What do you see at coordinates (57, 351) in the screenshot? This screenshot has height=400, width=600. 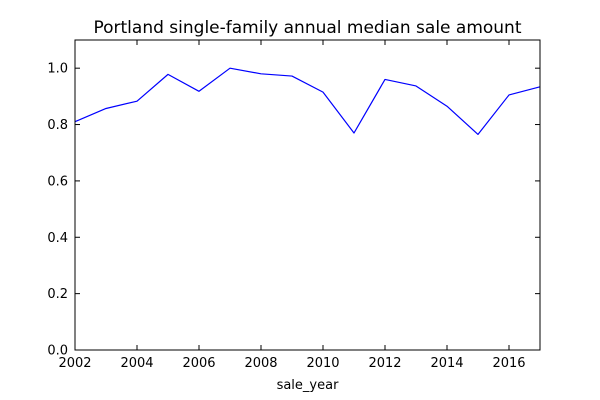 I see `y-tick-label: 0.0` at bounding box center [57, 351].